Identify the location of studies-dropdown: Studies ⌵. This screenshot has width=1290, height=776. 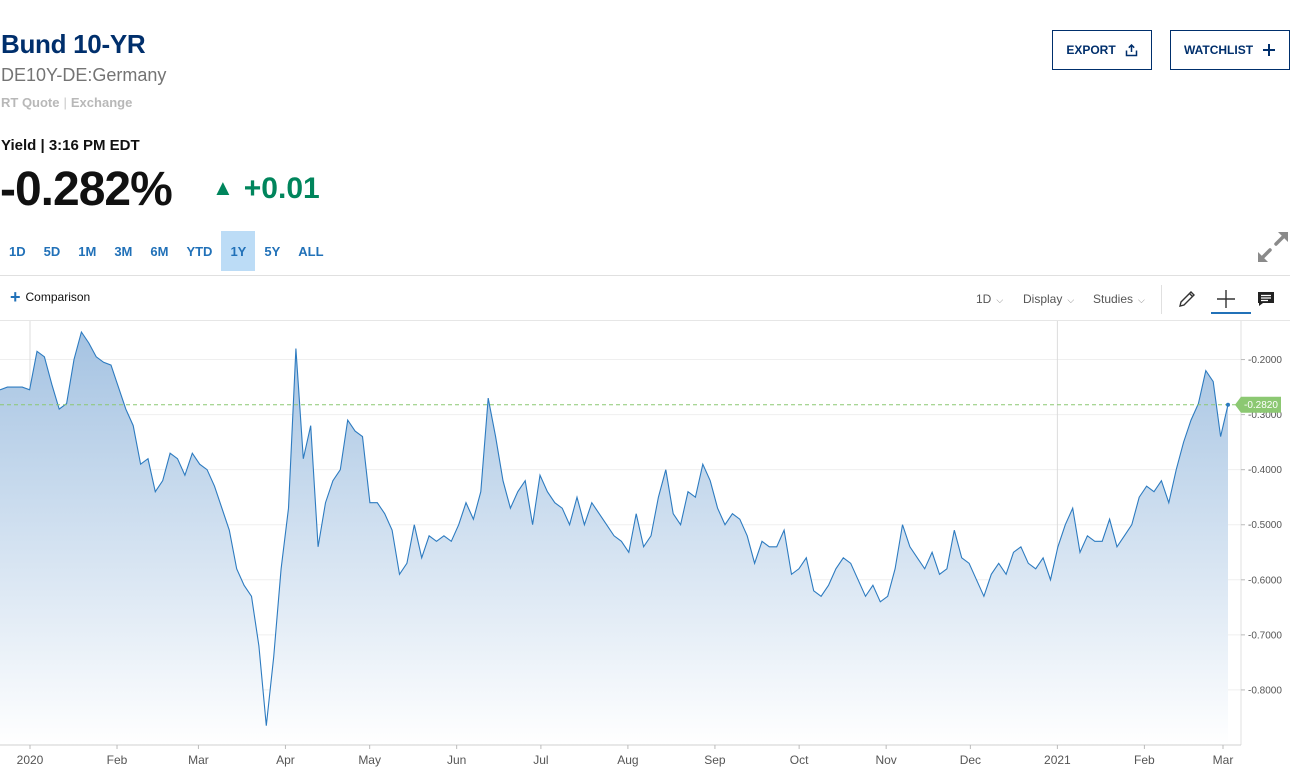
(1119, 298).